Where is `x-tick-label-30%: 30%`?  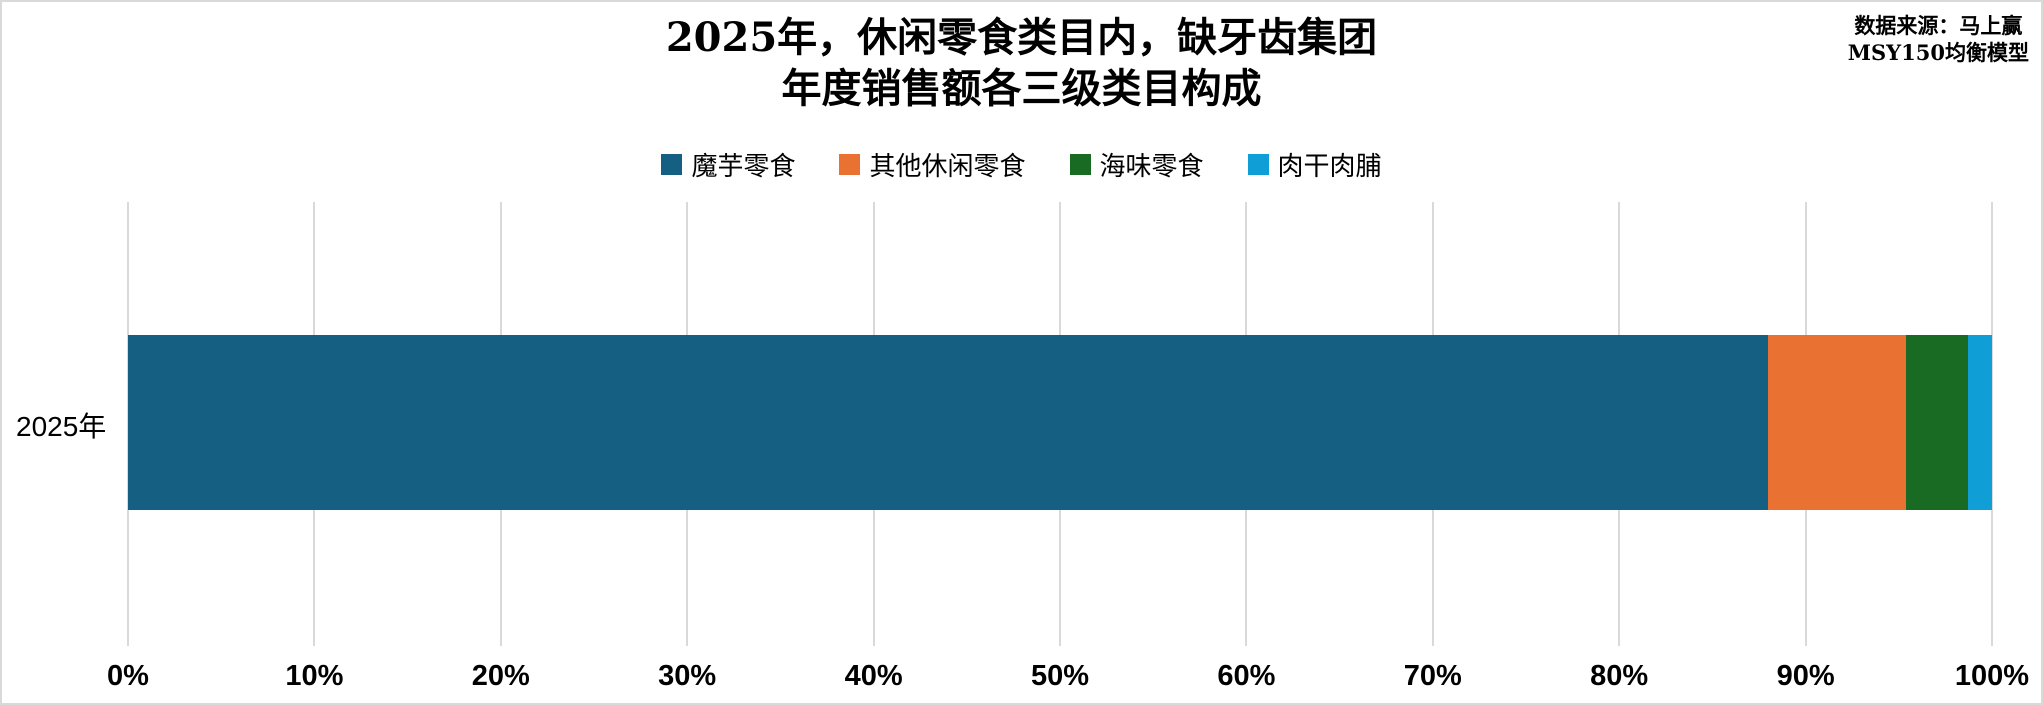 x-tick-label-30%: 30% is located at coordinates (687, 676).